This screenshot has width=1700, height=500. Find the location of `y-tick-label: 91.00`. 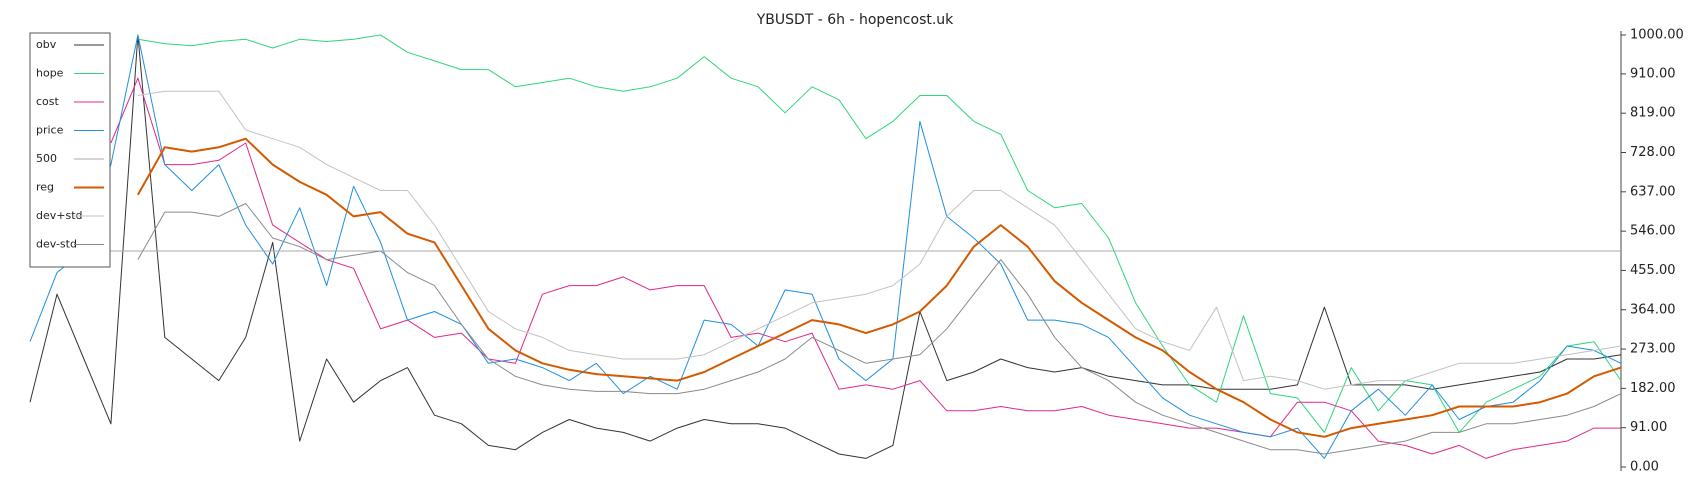

y-tick-label: 91.00 is located at coordinates (1648, 427).